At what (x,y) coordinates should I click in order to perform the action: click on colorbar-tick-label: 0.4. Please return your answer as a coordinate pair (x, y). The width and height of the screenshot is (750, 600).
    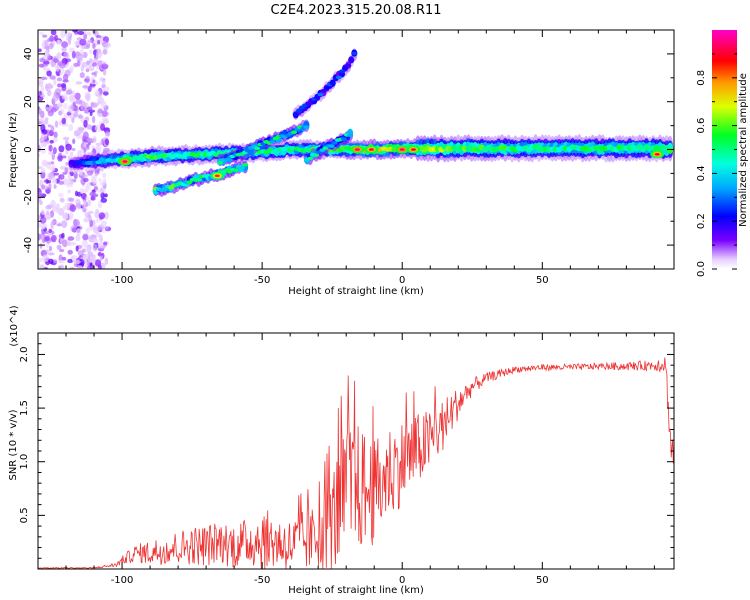
    Looking at the image, I should click on (701, 173).